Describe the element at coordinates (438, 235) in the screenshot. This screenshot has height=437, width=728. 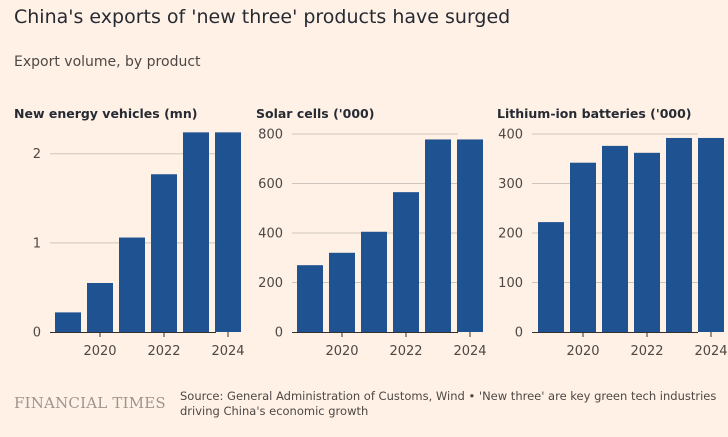
I see `bar-solar-2023` at that location.